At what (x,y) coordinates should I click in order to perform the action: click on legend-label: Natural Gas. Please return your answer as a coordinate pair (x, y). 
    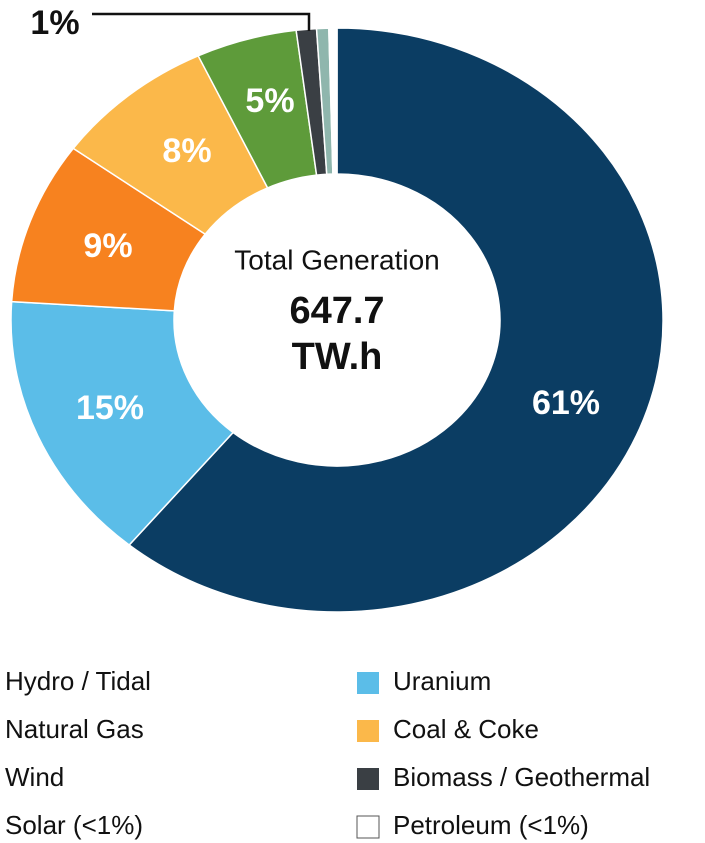
    Looking at the image, I should click on (74, 729).